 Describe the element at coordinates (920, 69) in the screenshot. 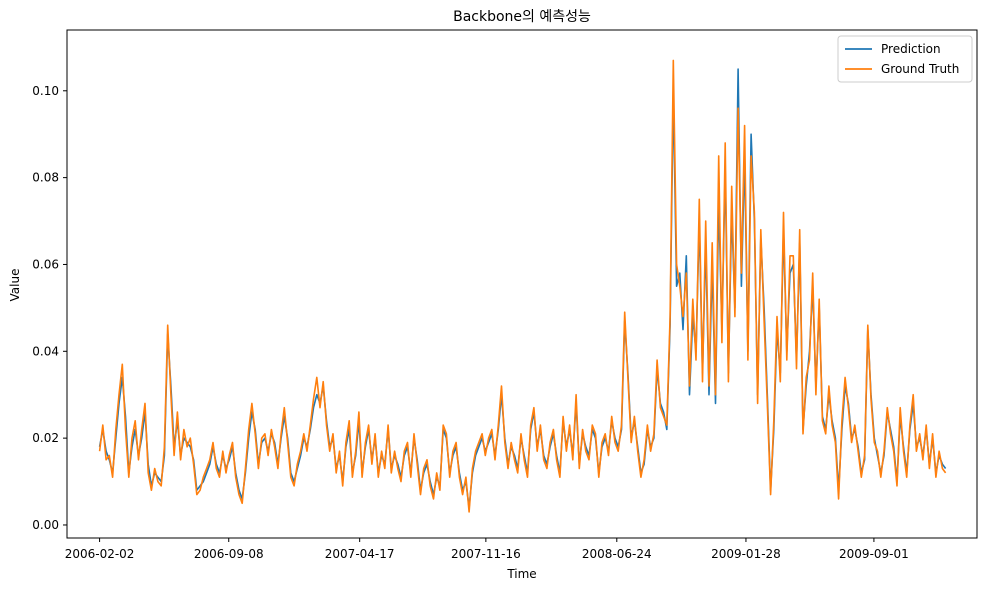

I see `legend-label-ground-truth: Ground Truth` at that location.